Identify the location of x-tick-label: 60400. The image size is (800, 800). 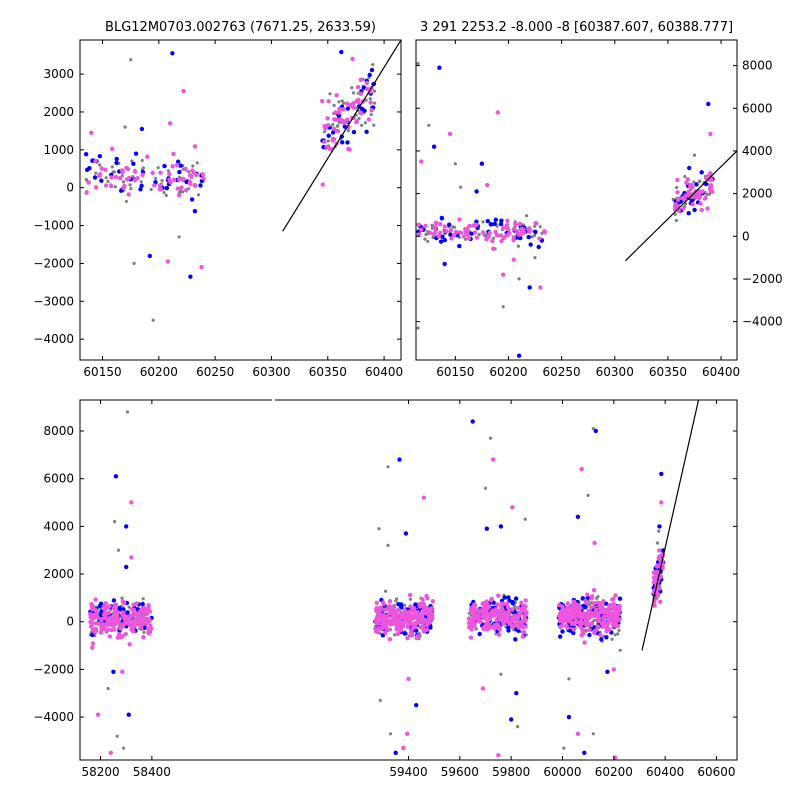
(721, 372).